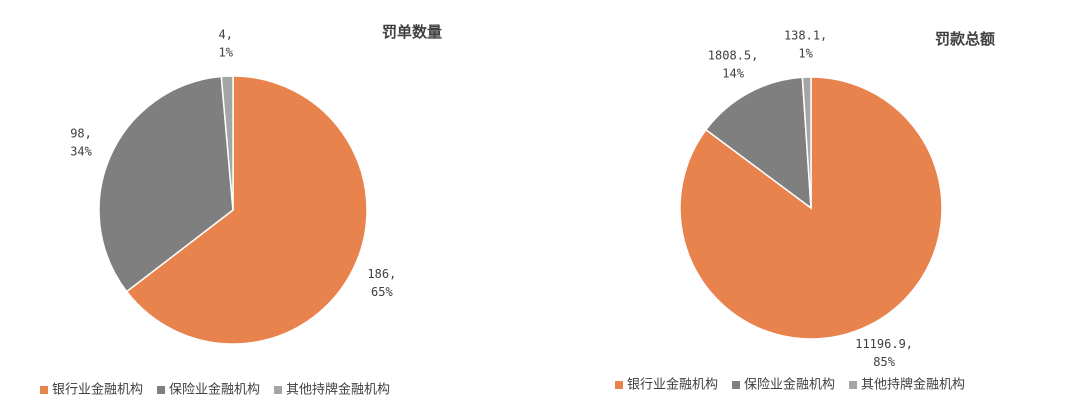  I want to click on percent-label: 65%, so click(382, 292).